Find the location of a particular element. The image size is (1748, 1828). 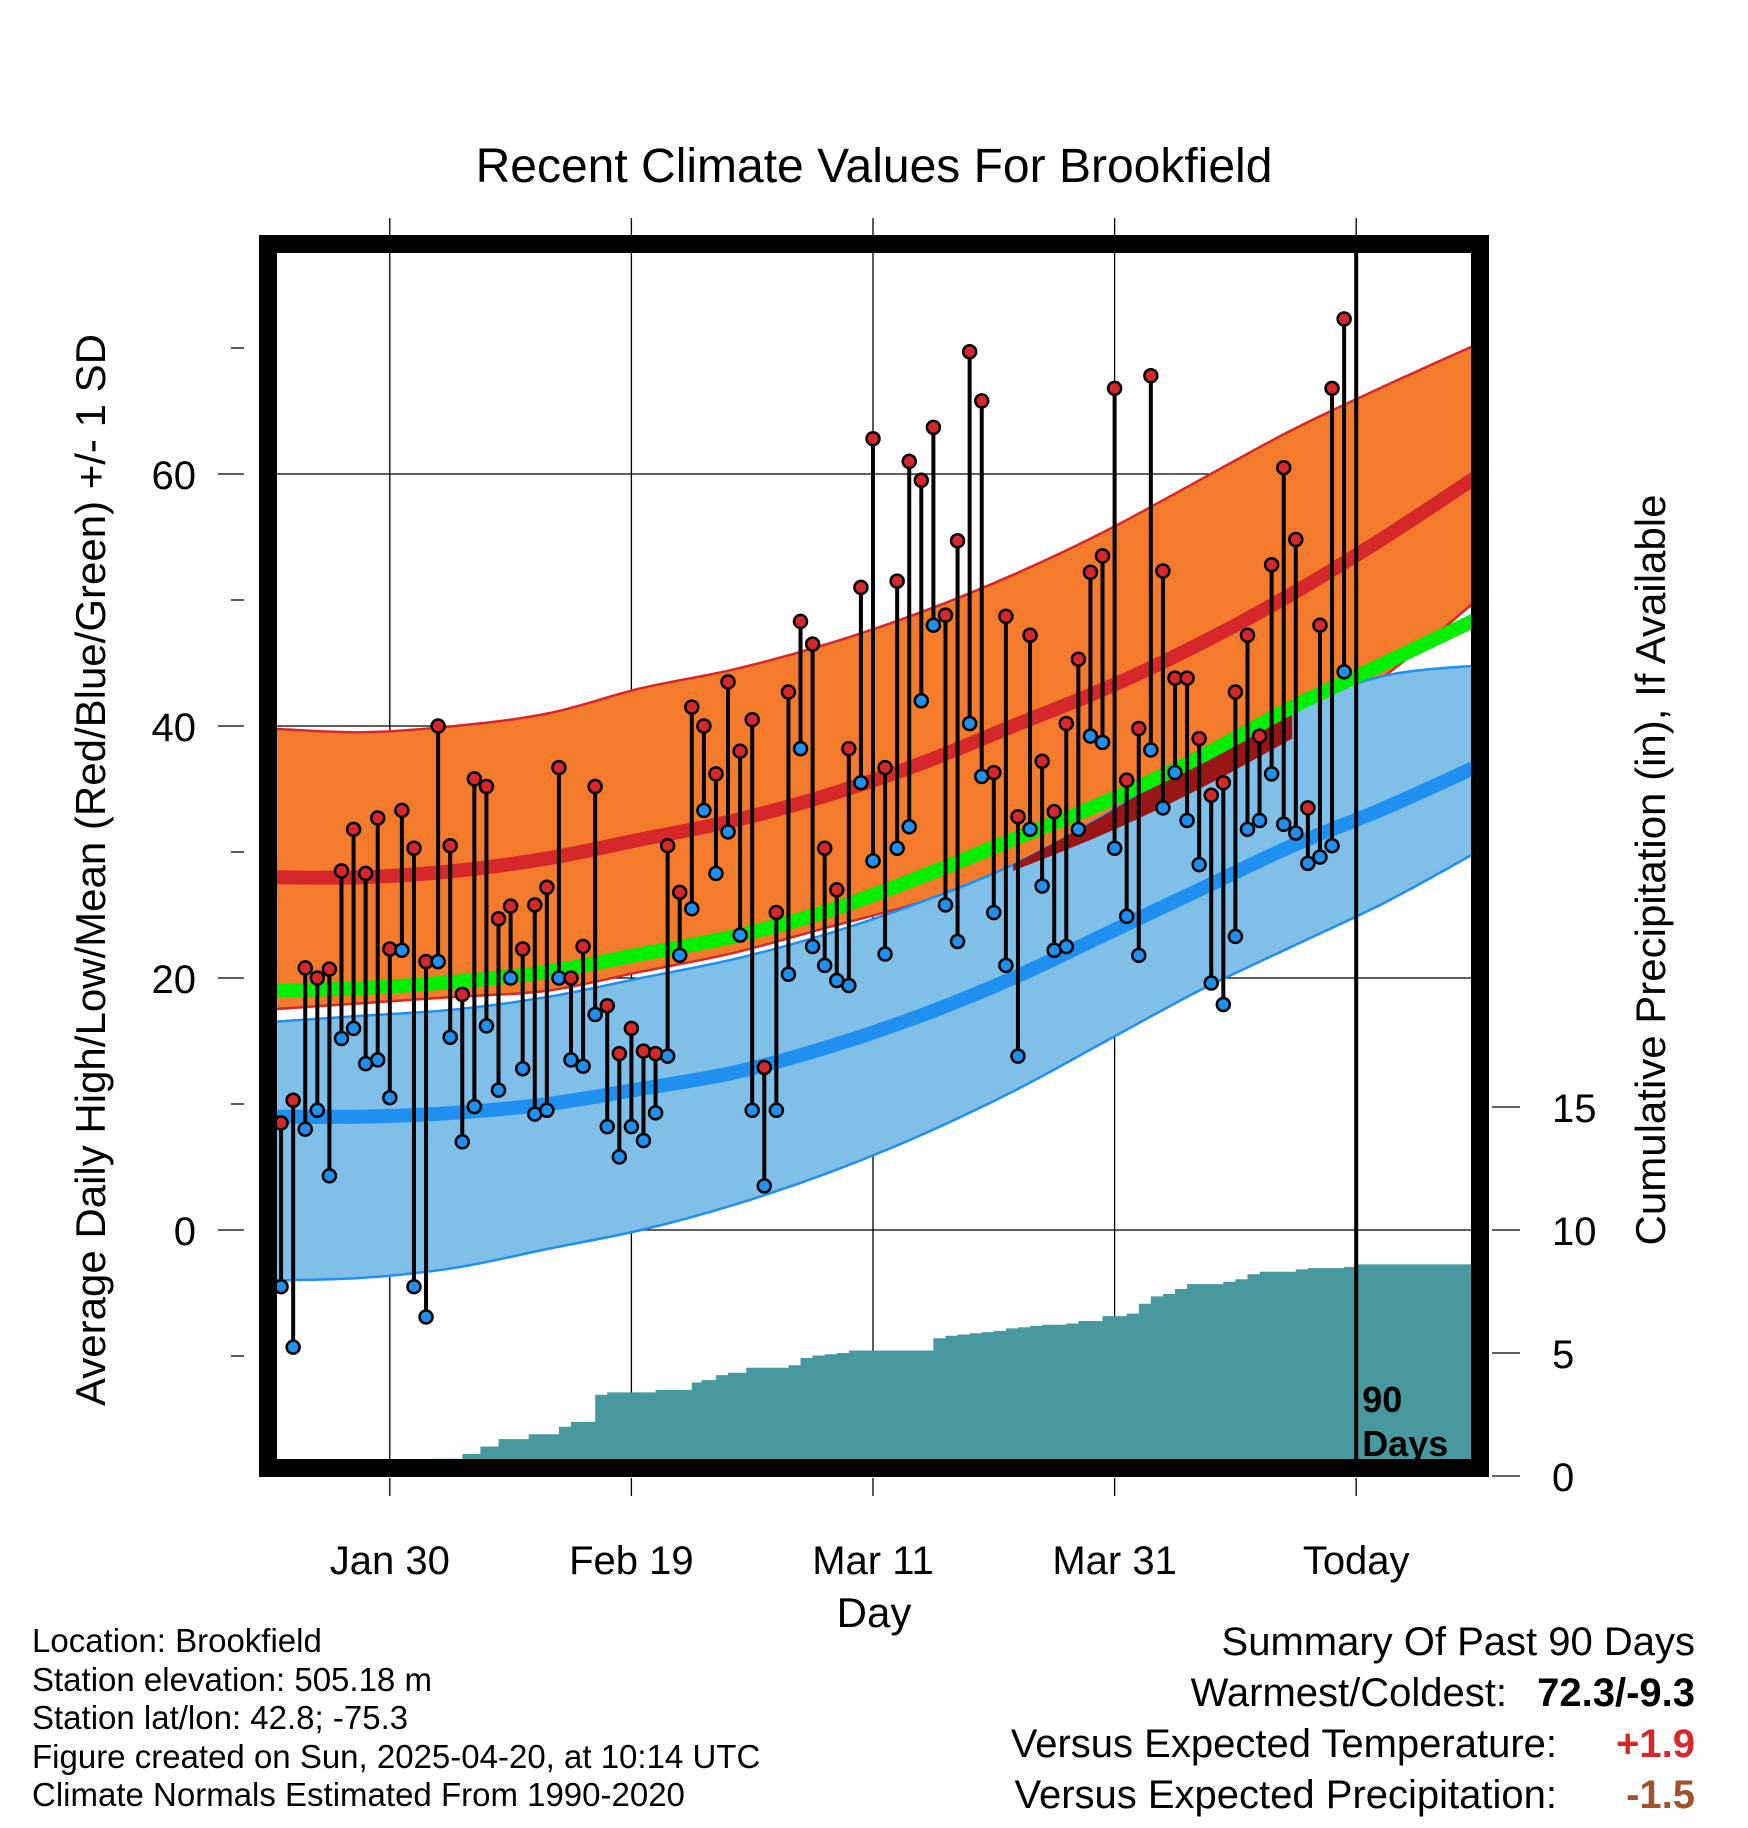

y-tick-label-left: 0 is located at coordinates (185, 1232).